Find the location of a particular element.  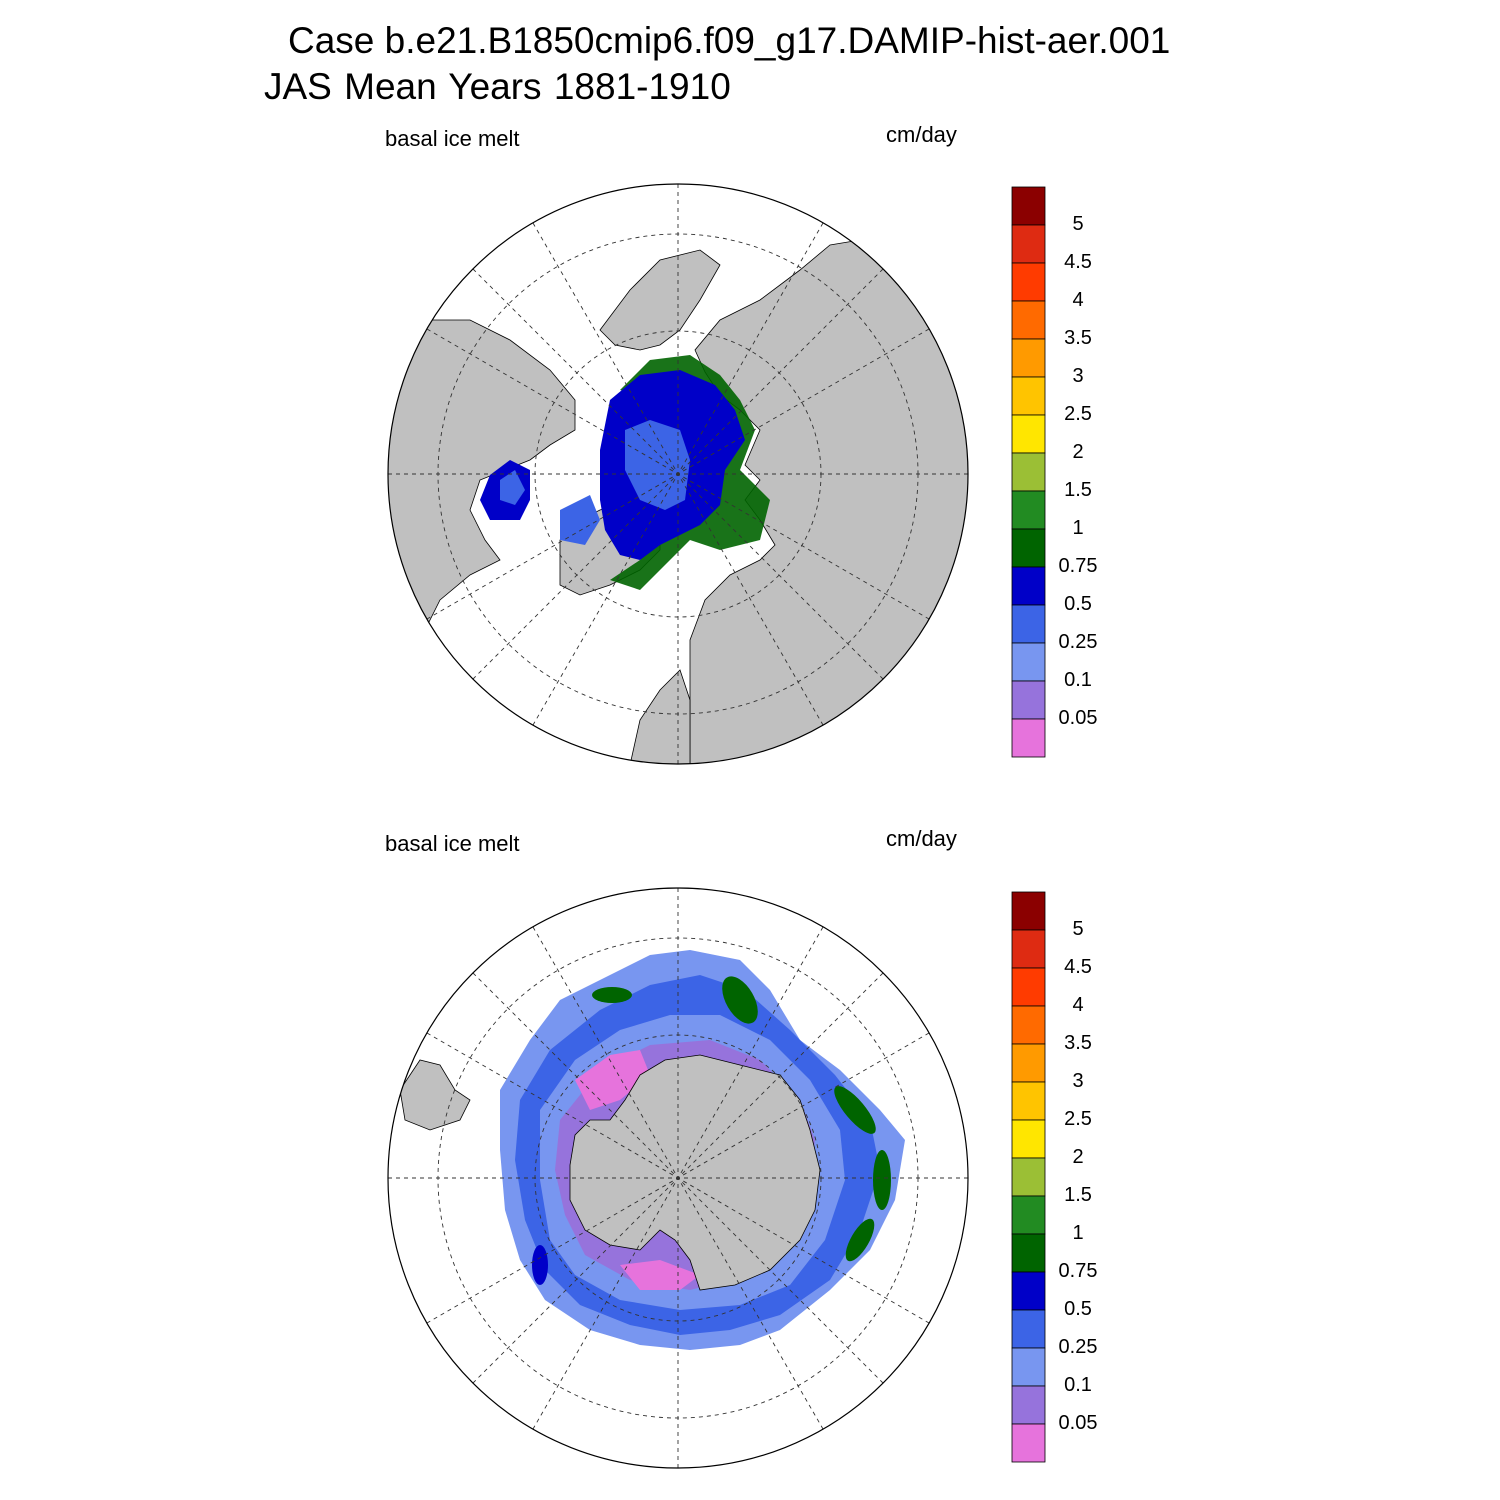

north-colorbar-label: 3 is located at coordinates (1078, 376).